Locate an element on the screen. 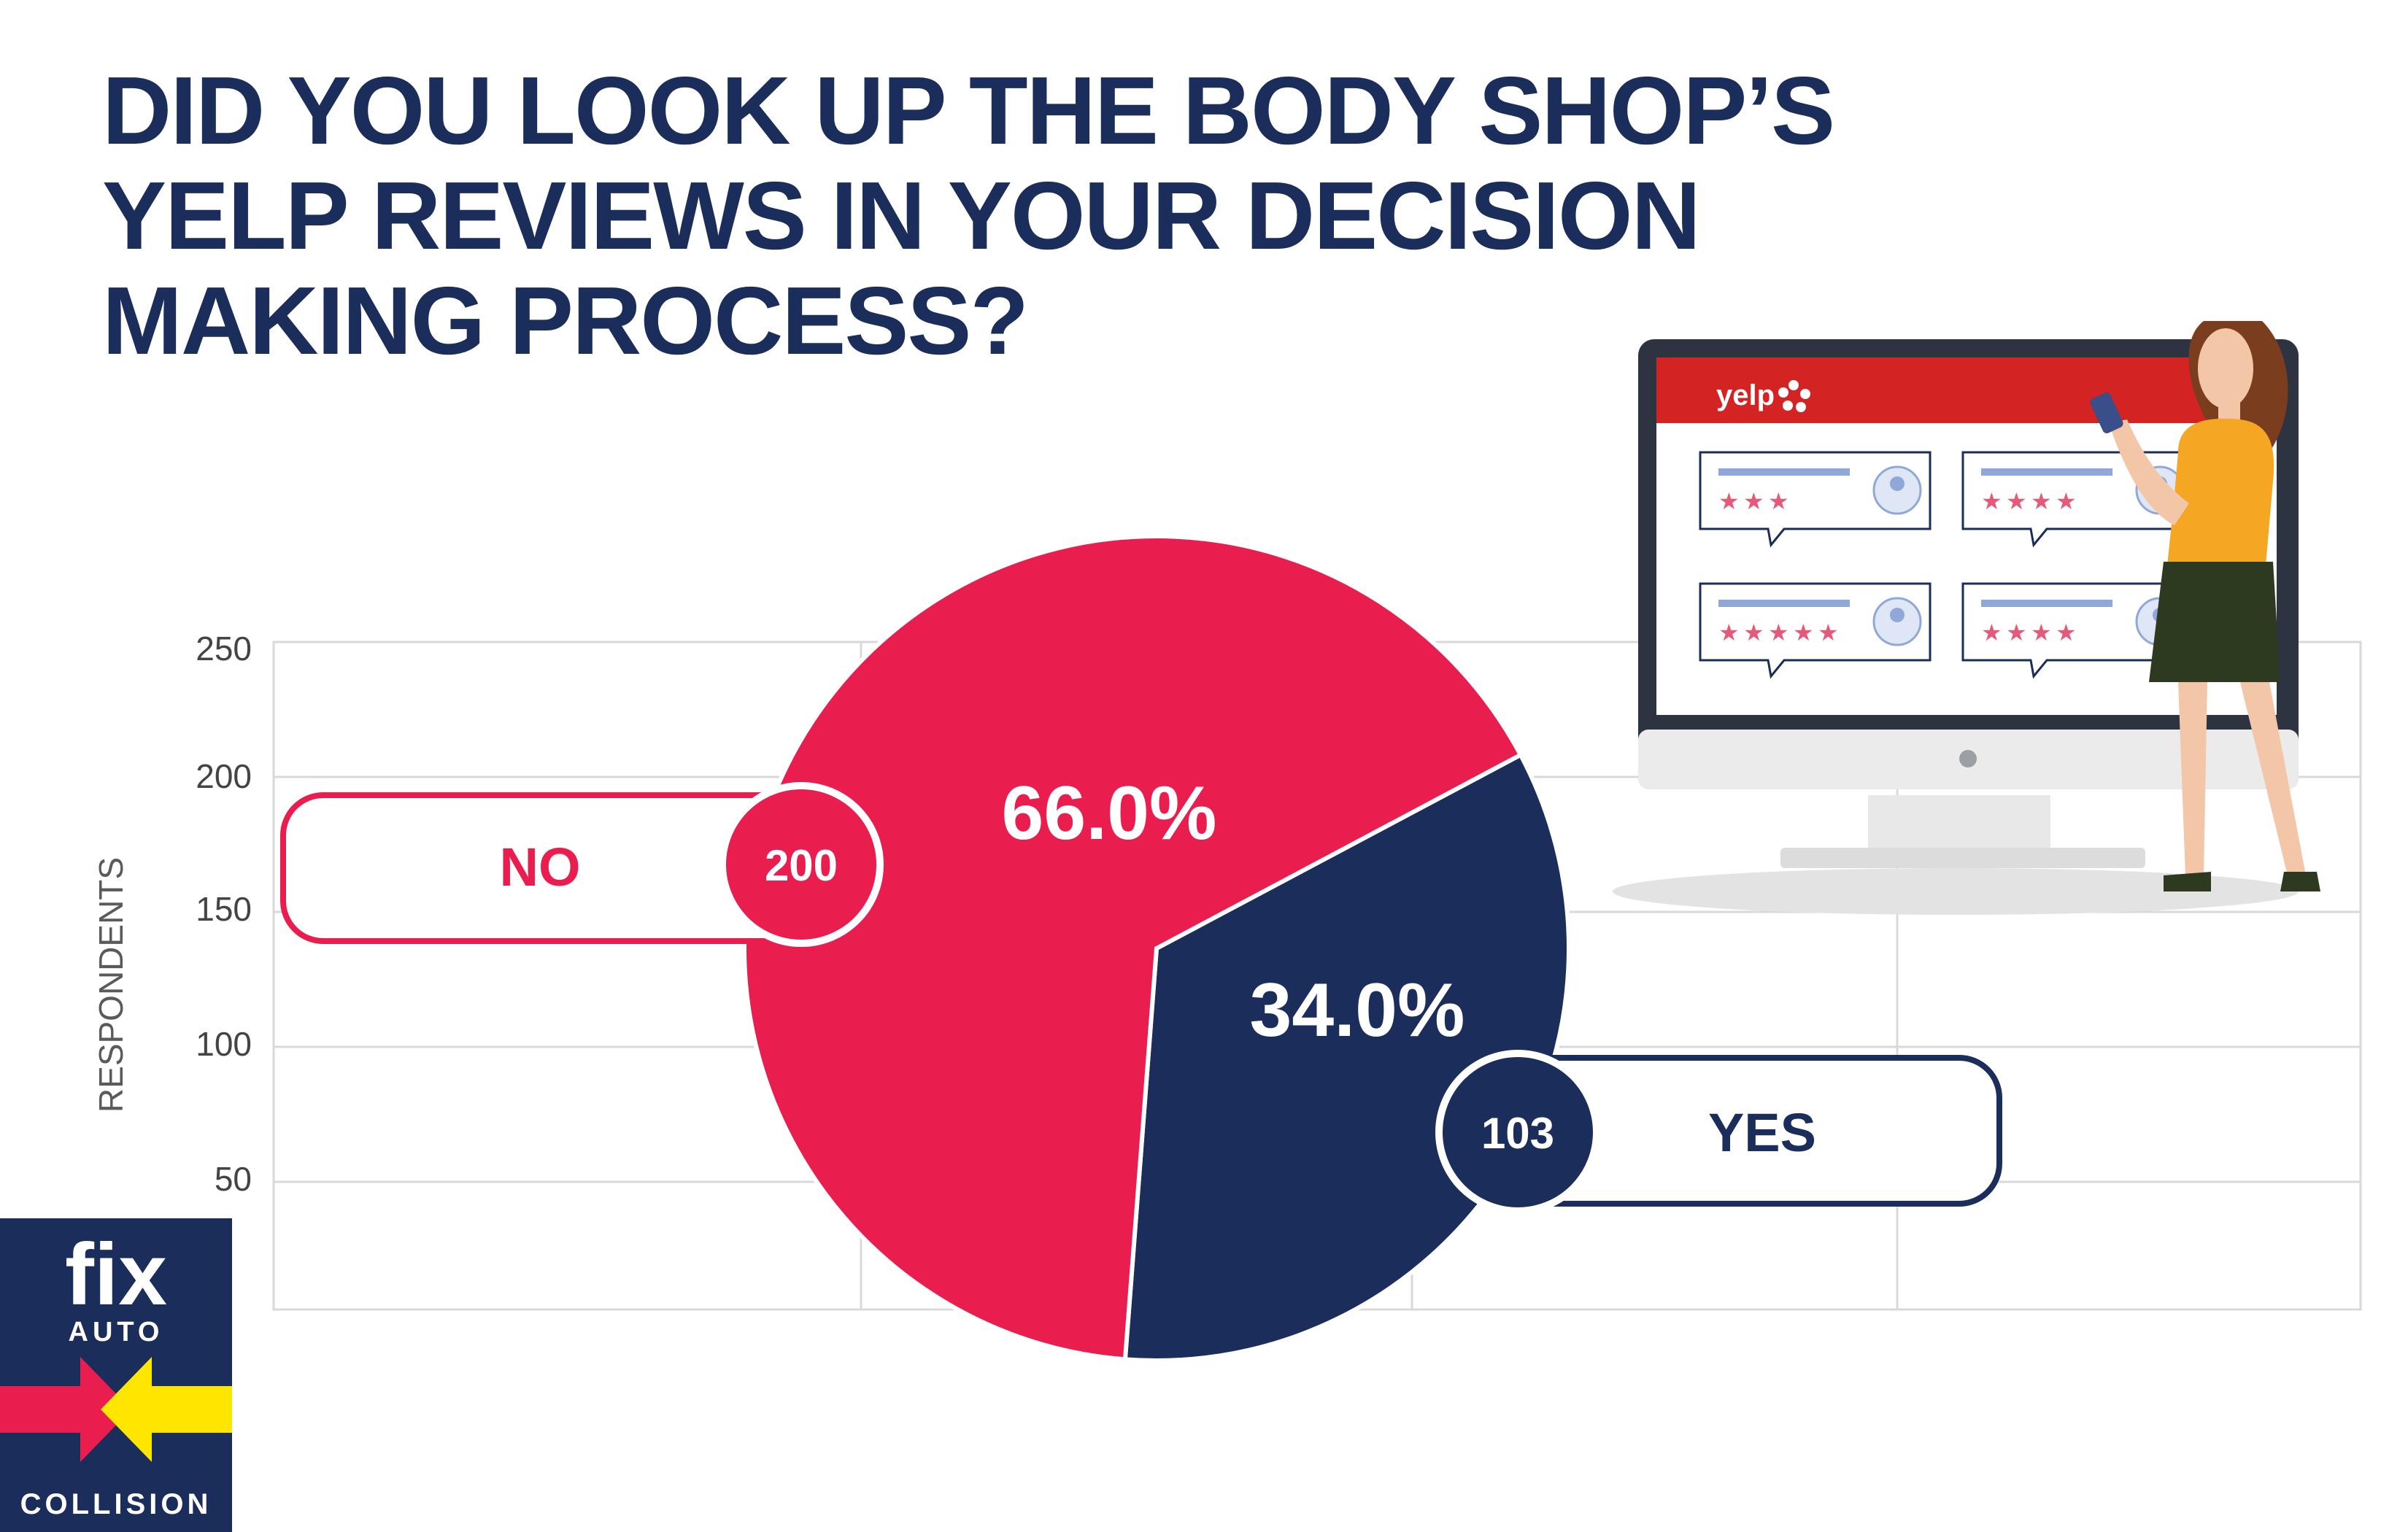 The height and width of the screenshot is (1532, 2408). logo-background is located at coordinates (116, 1375).